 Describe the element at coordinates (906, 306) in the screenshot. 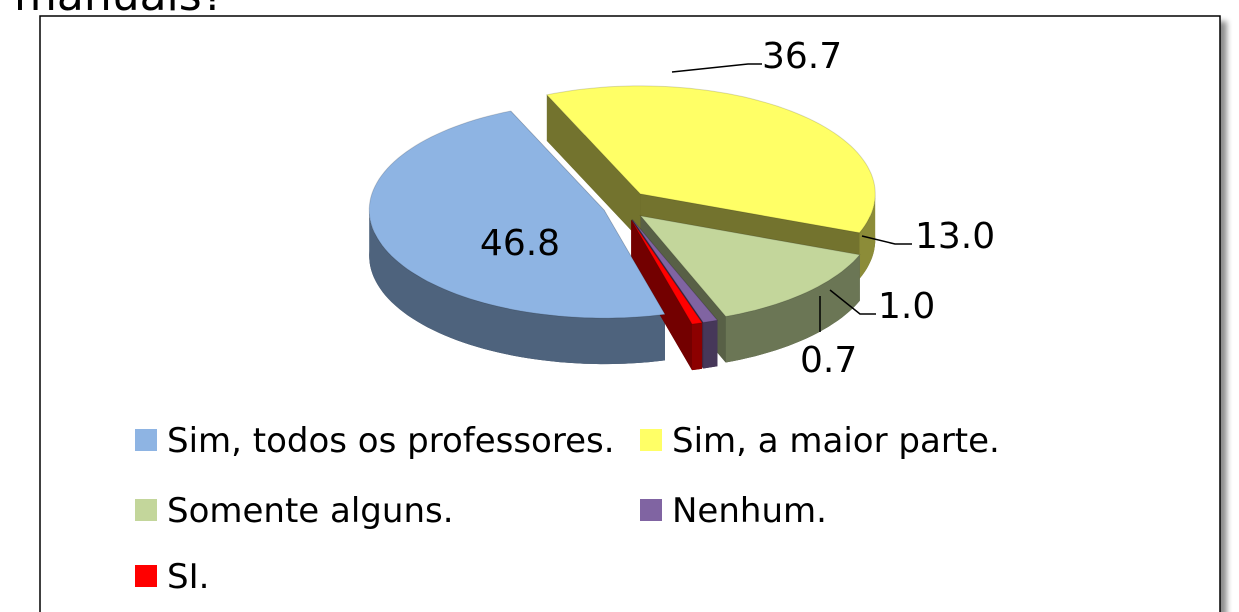

I see `data-label: 1.0` at that location.